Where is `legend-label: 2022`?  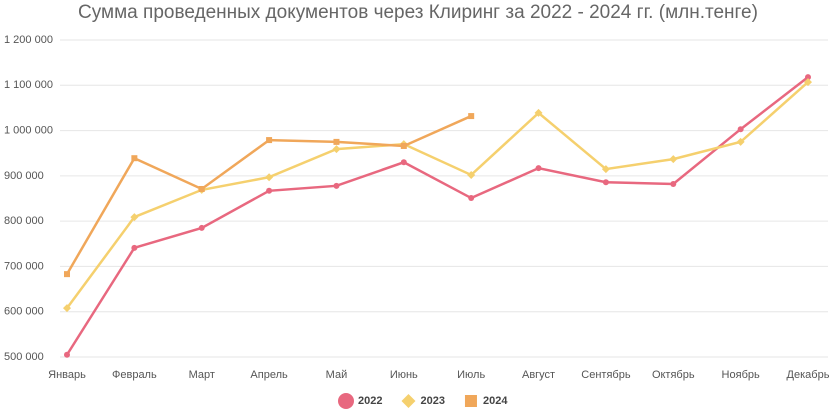 legend-label: 2022 is located at coordinates (370, 401).